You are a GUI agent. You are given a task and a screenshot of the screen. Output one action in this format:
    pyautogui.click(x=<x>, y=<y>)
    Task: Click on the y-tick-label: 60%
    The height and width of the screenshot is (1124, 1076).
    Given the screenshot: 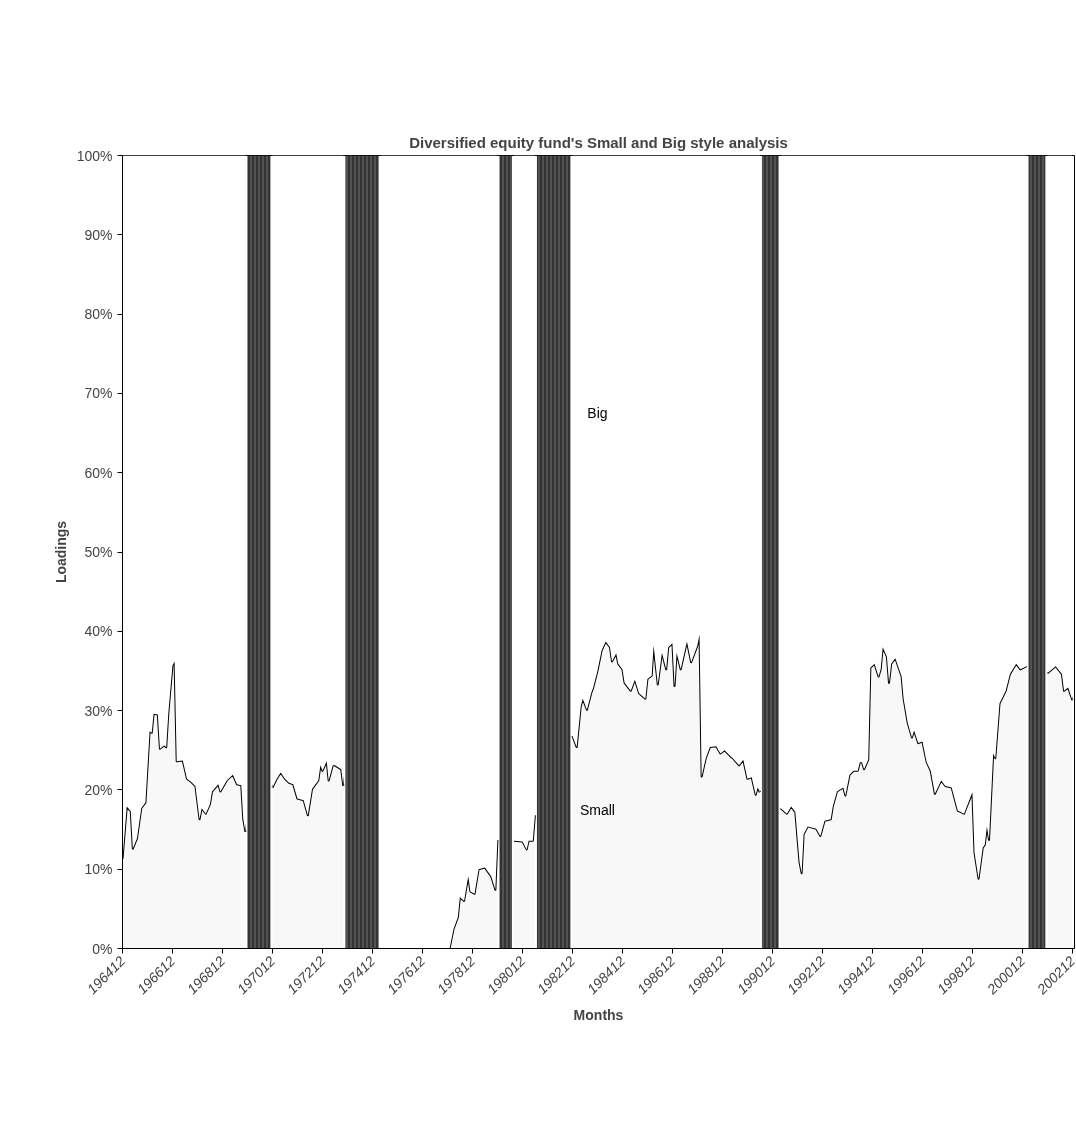 What is the action you would take?
    pyautogui.click(x=98, y=472)
    